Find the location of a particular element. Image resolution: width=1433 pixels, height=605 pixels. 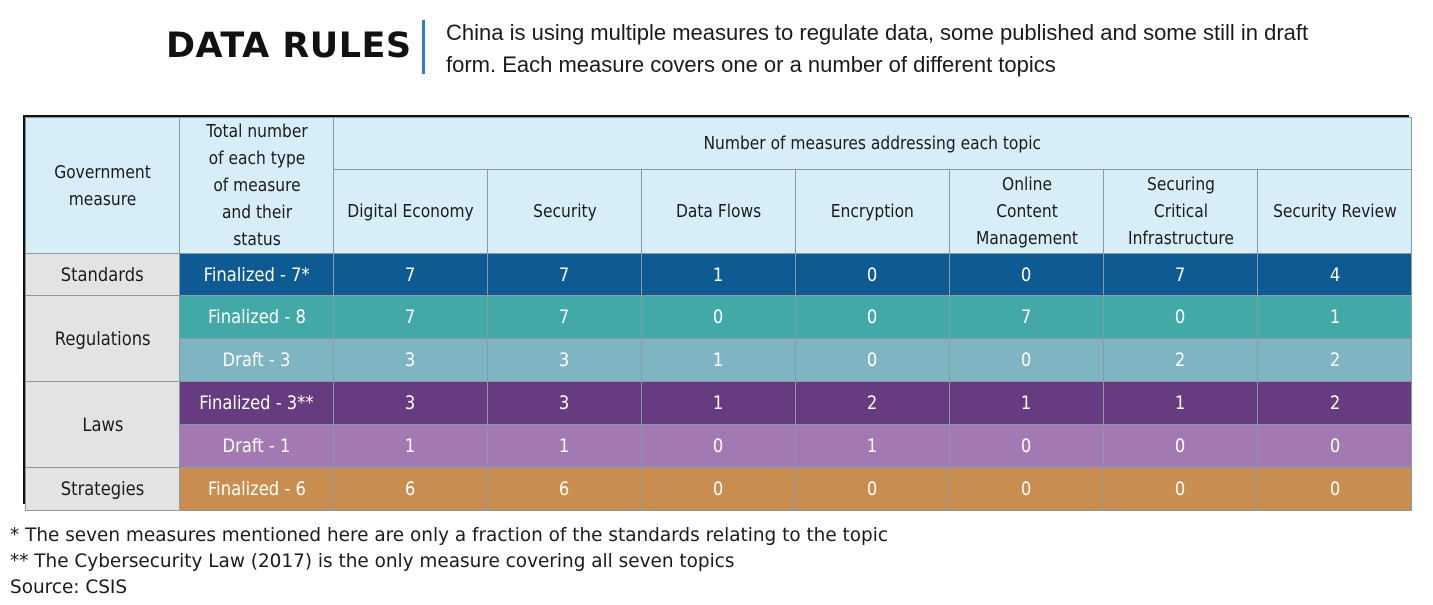

title-divider is located at coordinates (423, 47).